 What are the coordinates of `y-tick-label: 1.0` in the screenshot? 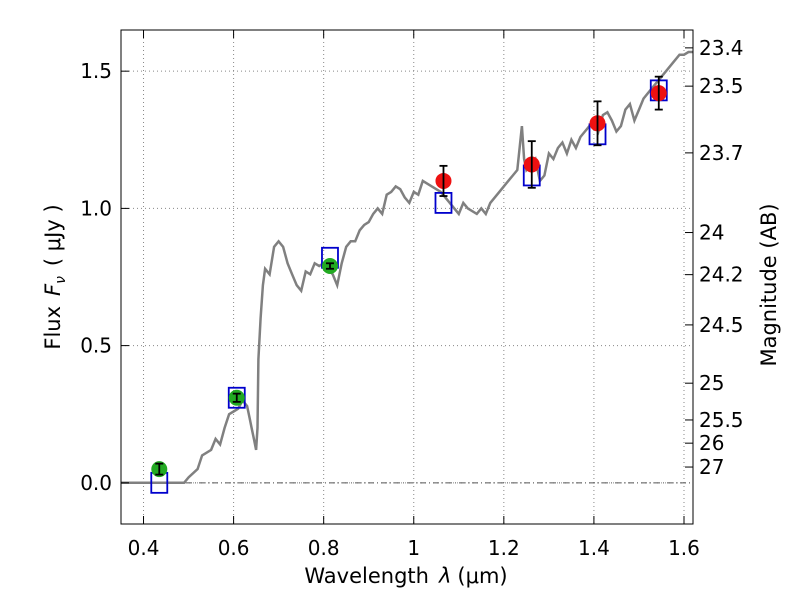 It's located at (96, 208).